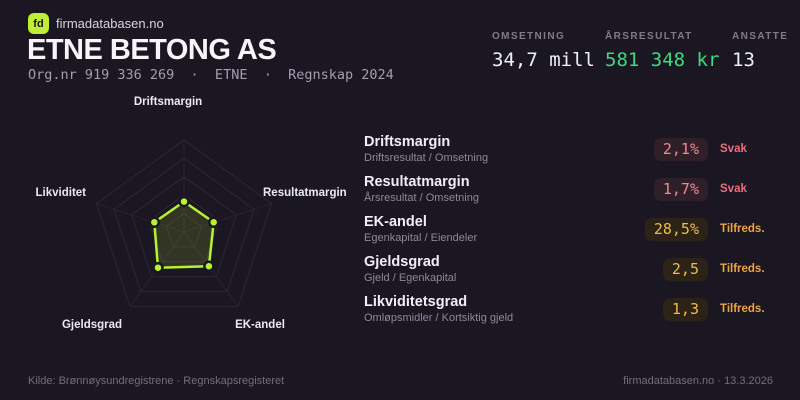  What do you see at coordinates (407, 141) in the screenshot?
I see `metric-title: Driftsmargin` at bounding box center [407, 141].